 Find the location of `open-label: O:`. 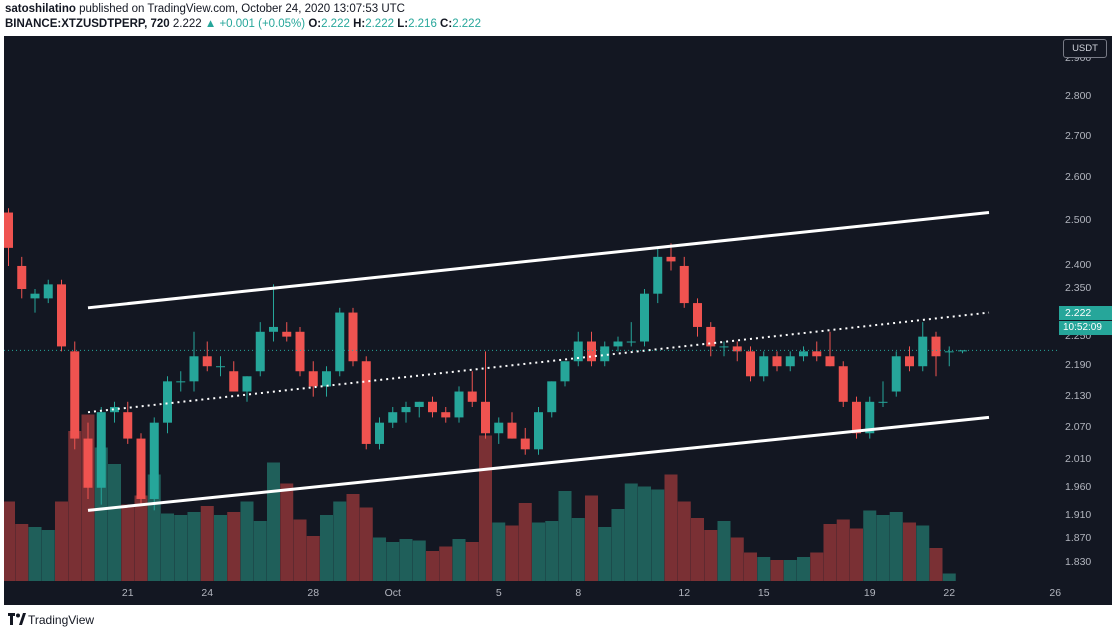

open-label: O: is located at coordinates (315, 24).